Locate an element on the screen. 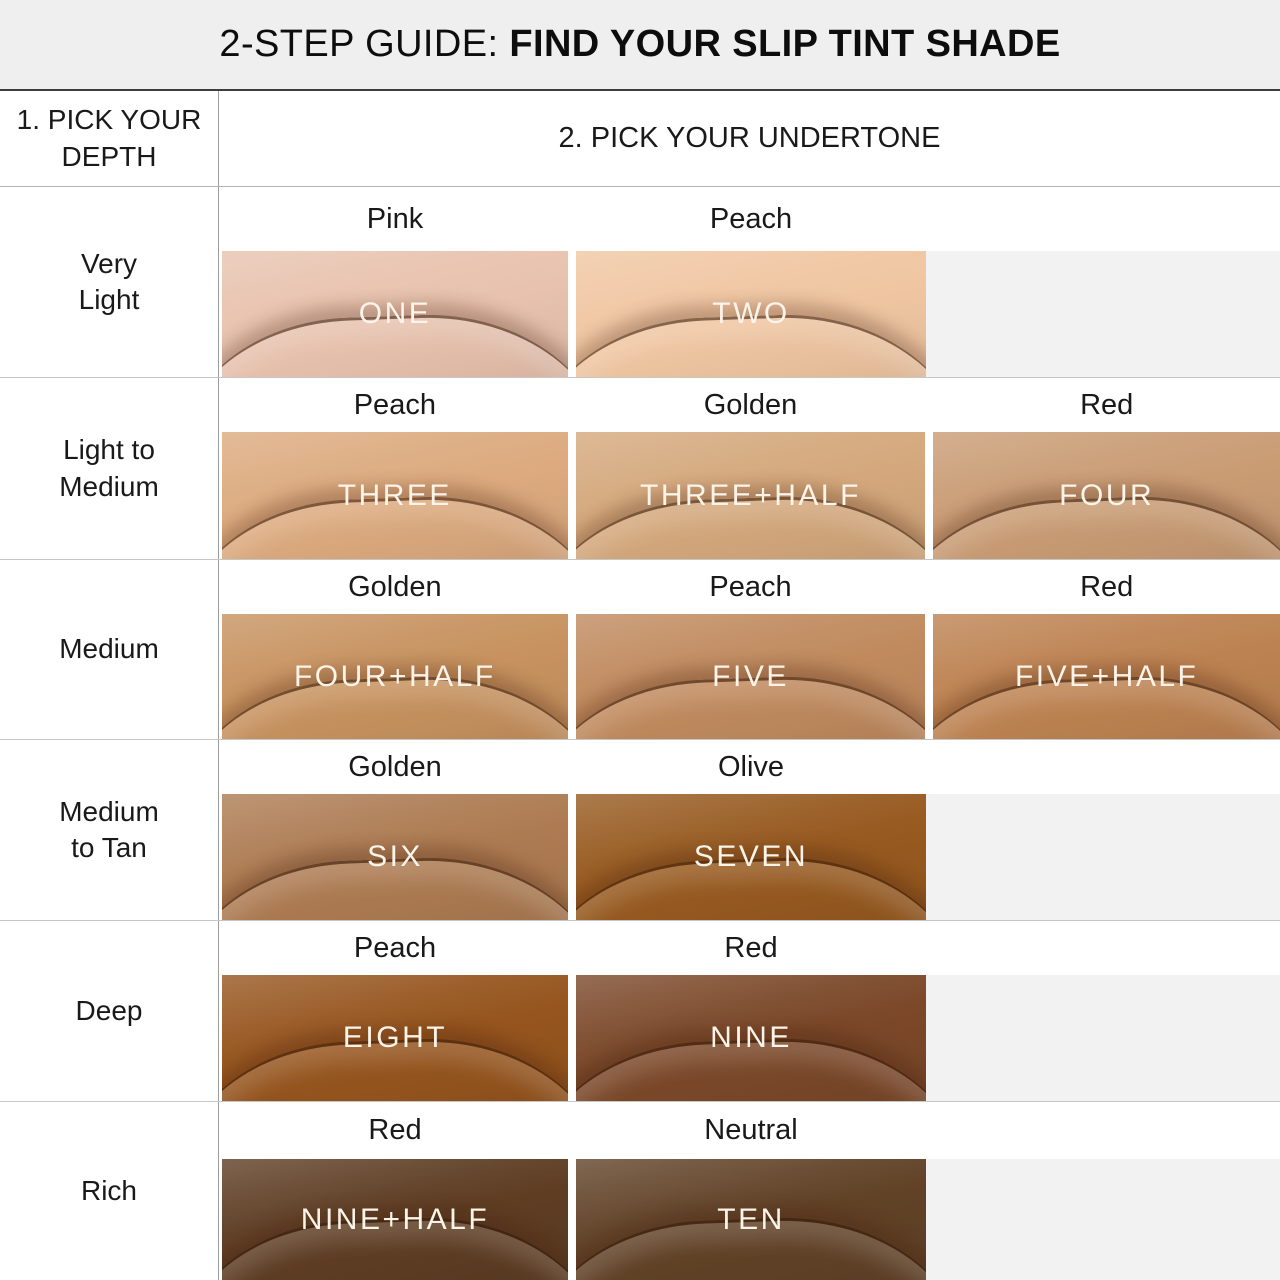 The width and height of the screenshot is (1280, 1280). shade-column: Red NINE+HALF is located at coordinates (395, 1191).